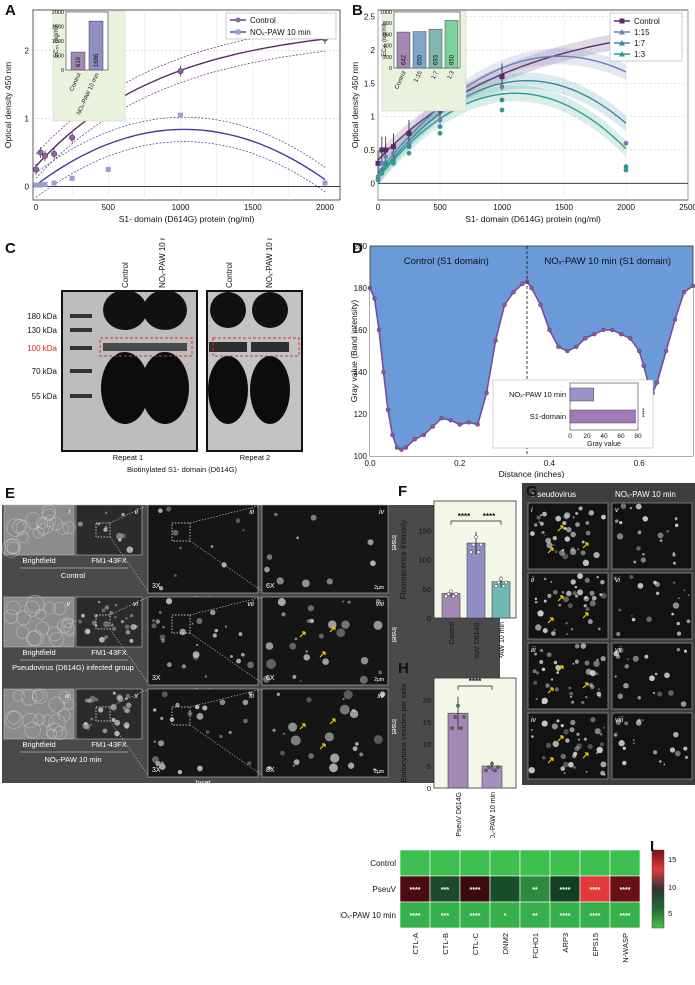 The image size is (695, 985). I want to click on marker-label: 70 kDa, so click(45, 371).